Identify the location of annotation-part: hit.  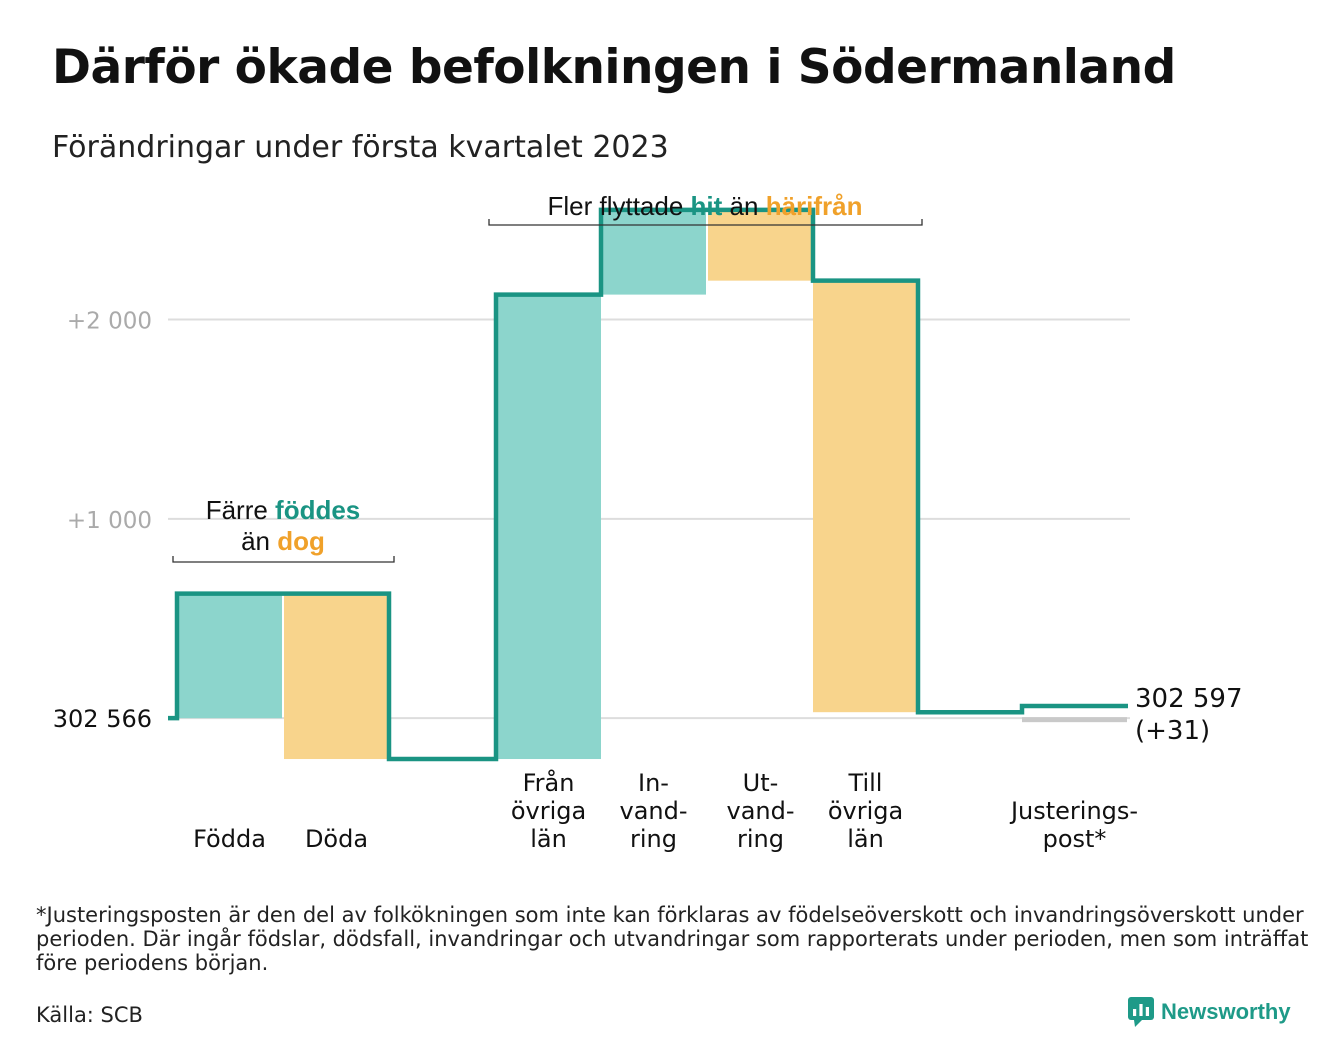
(707, 206).